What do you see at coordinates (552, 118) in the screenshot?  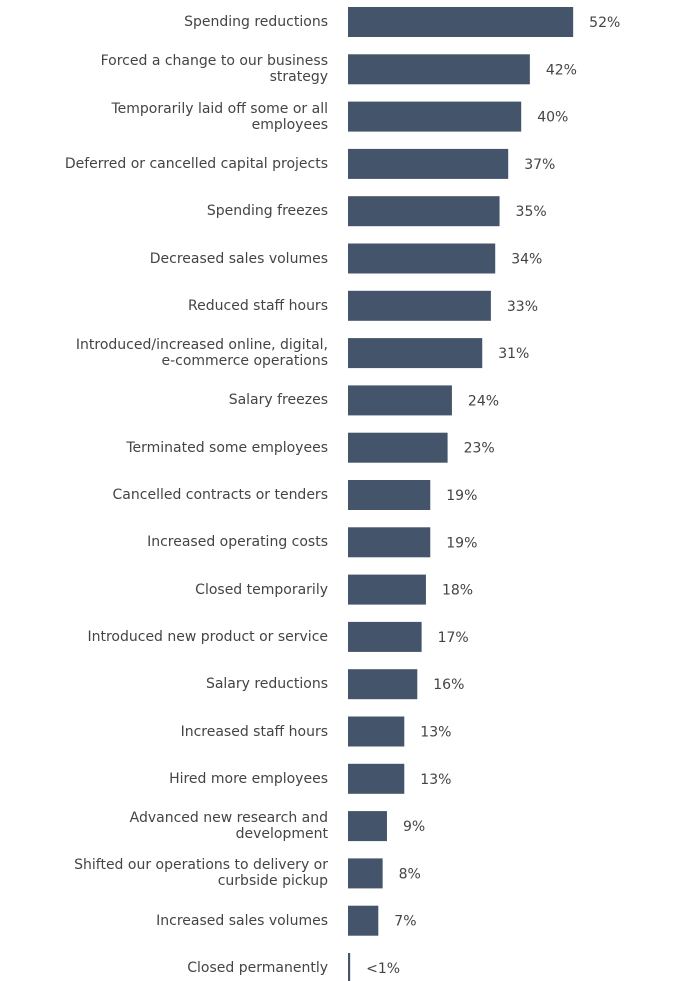 I see `value-label: 40%` at bounding box center [552, 118].